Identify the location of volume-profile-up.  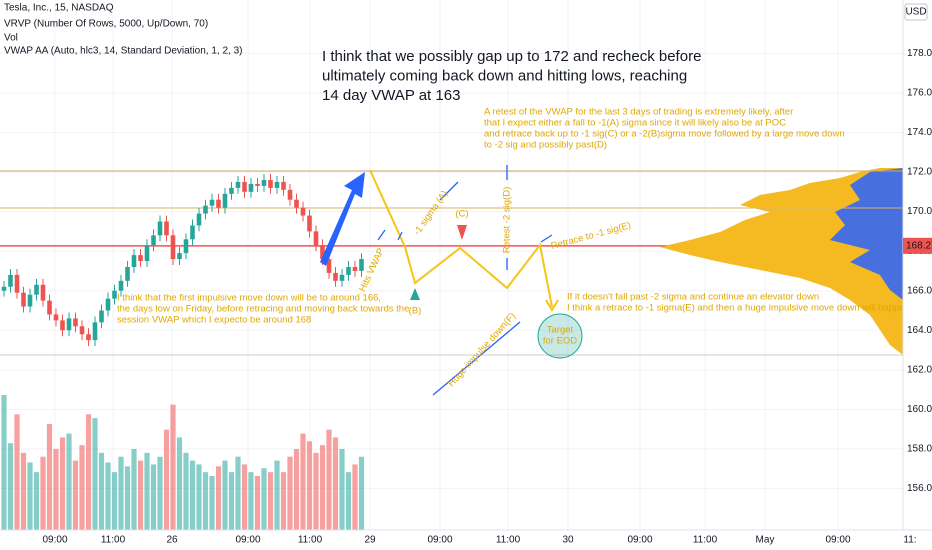
(866, 234).